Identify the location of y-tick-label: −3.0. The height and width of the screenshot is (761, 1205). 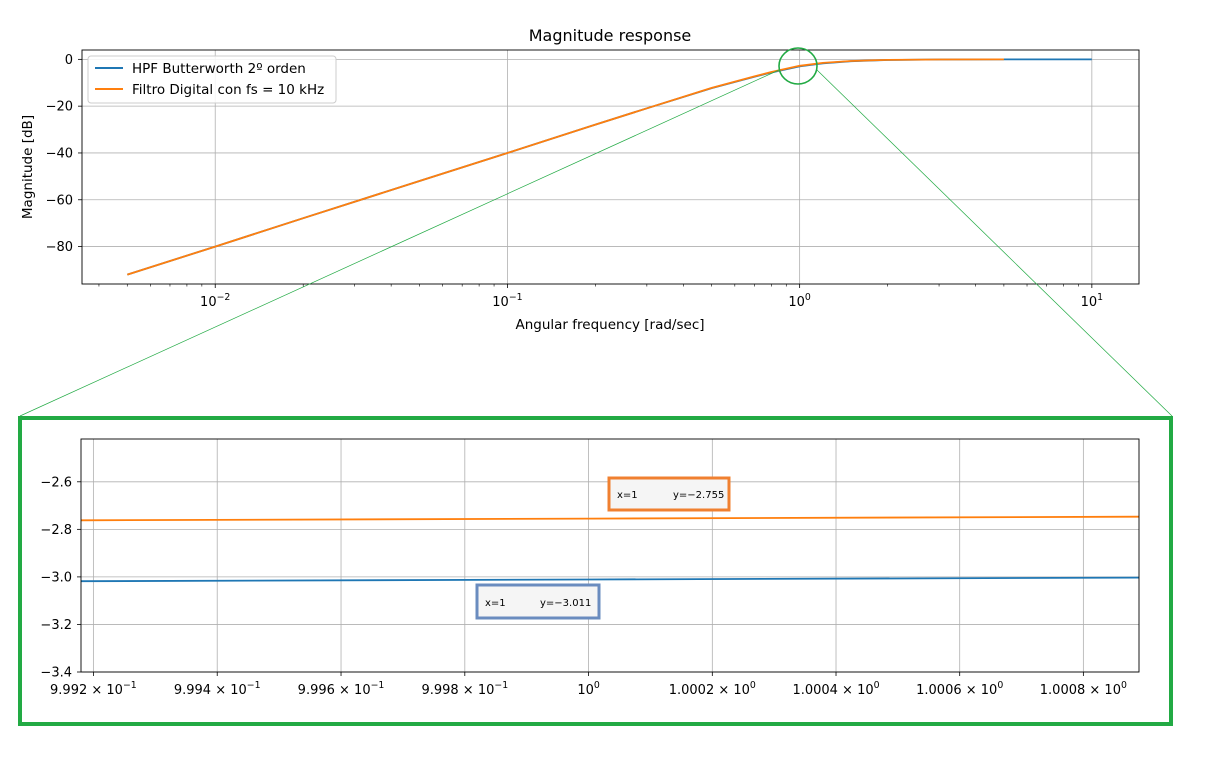
(56, 577).